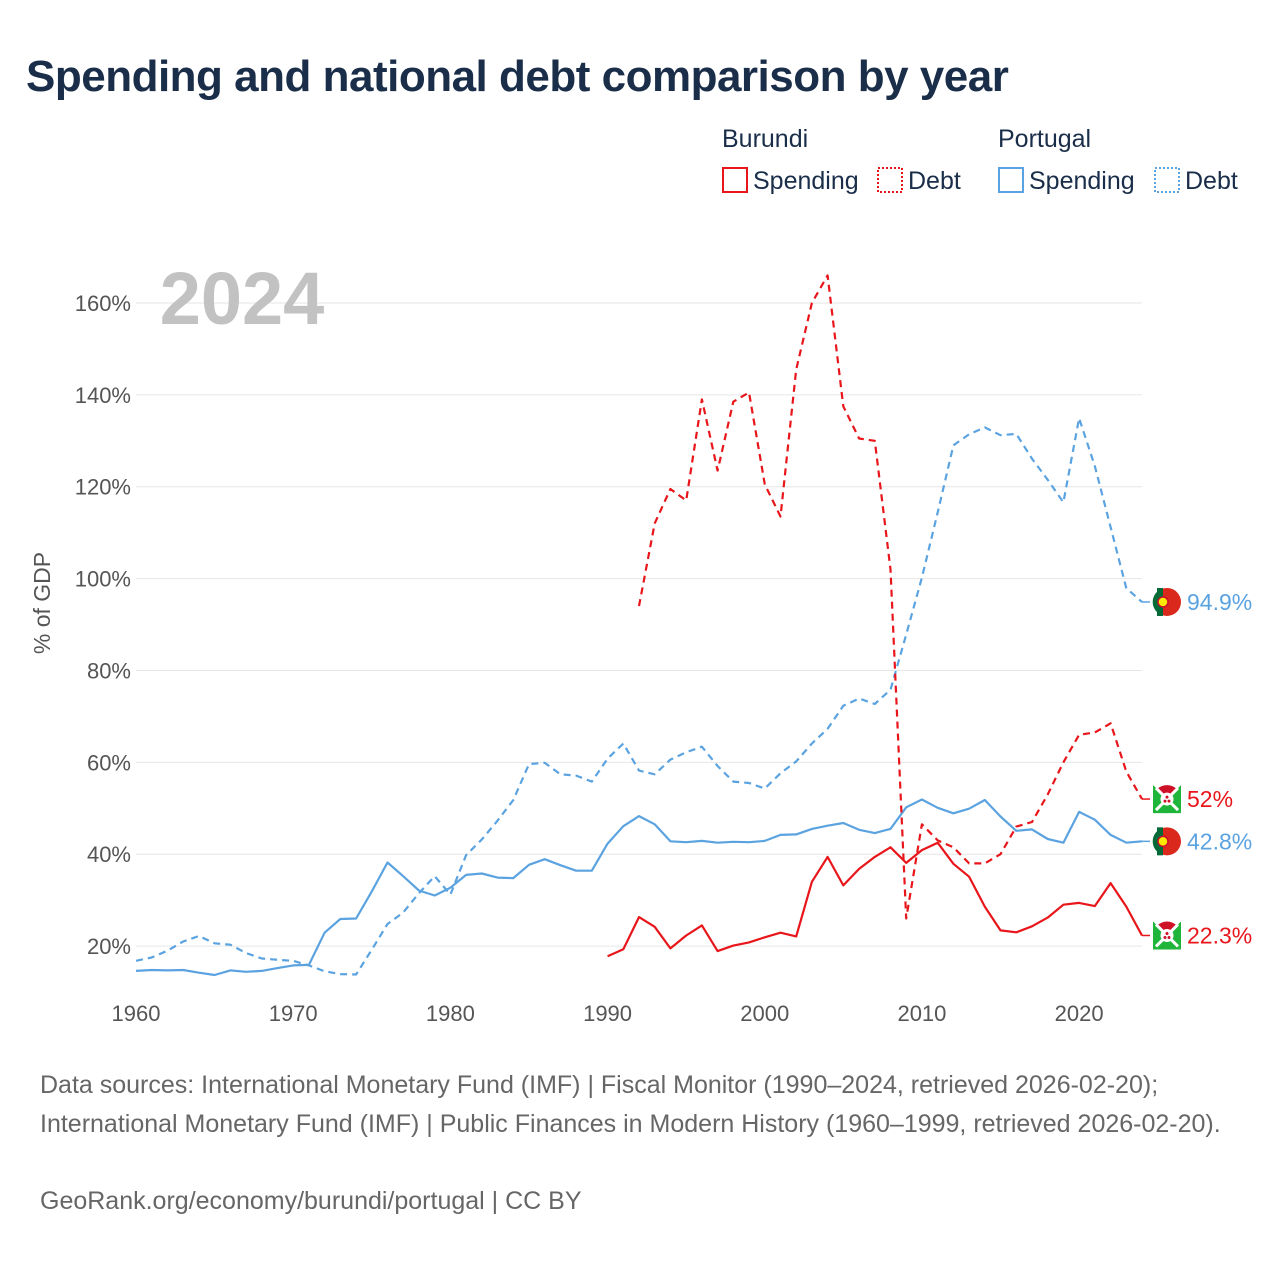 Image resolution: width=1280 pixels, height=1280 pixels. Describe the element at coordinates (1011, 180) in the screenshot. I see `legend-swatch-portugal-spending` at that location.